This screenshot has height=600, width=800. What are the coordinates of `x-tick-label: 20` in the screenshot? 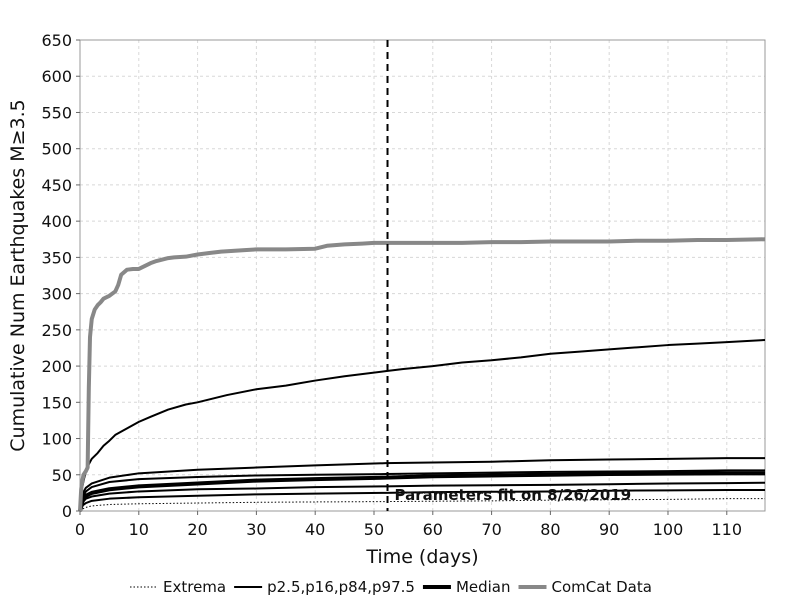 It's located at (197, 529).